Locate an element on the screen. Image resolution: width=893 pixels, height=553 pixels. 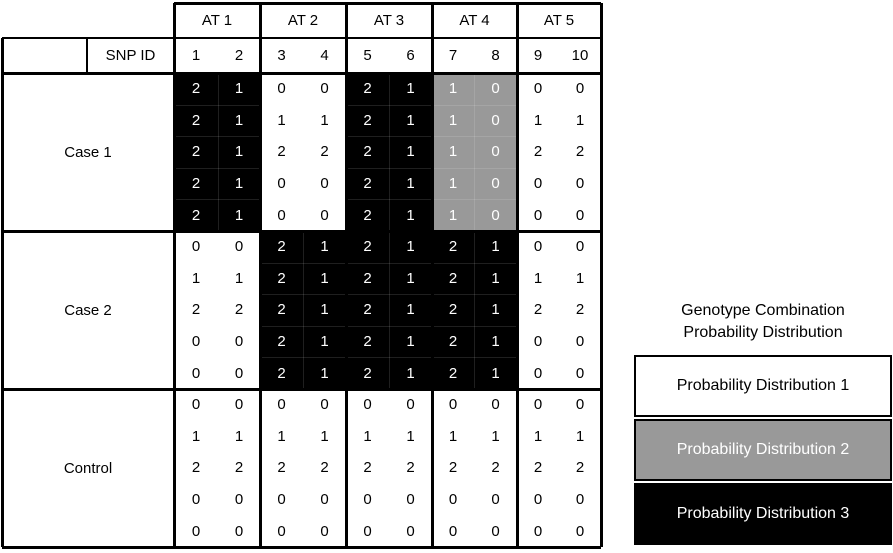
header-group-3: AT 3 is located at coordinates (389, 20).